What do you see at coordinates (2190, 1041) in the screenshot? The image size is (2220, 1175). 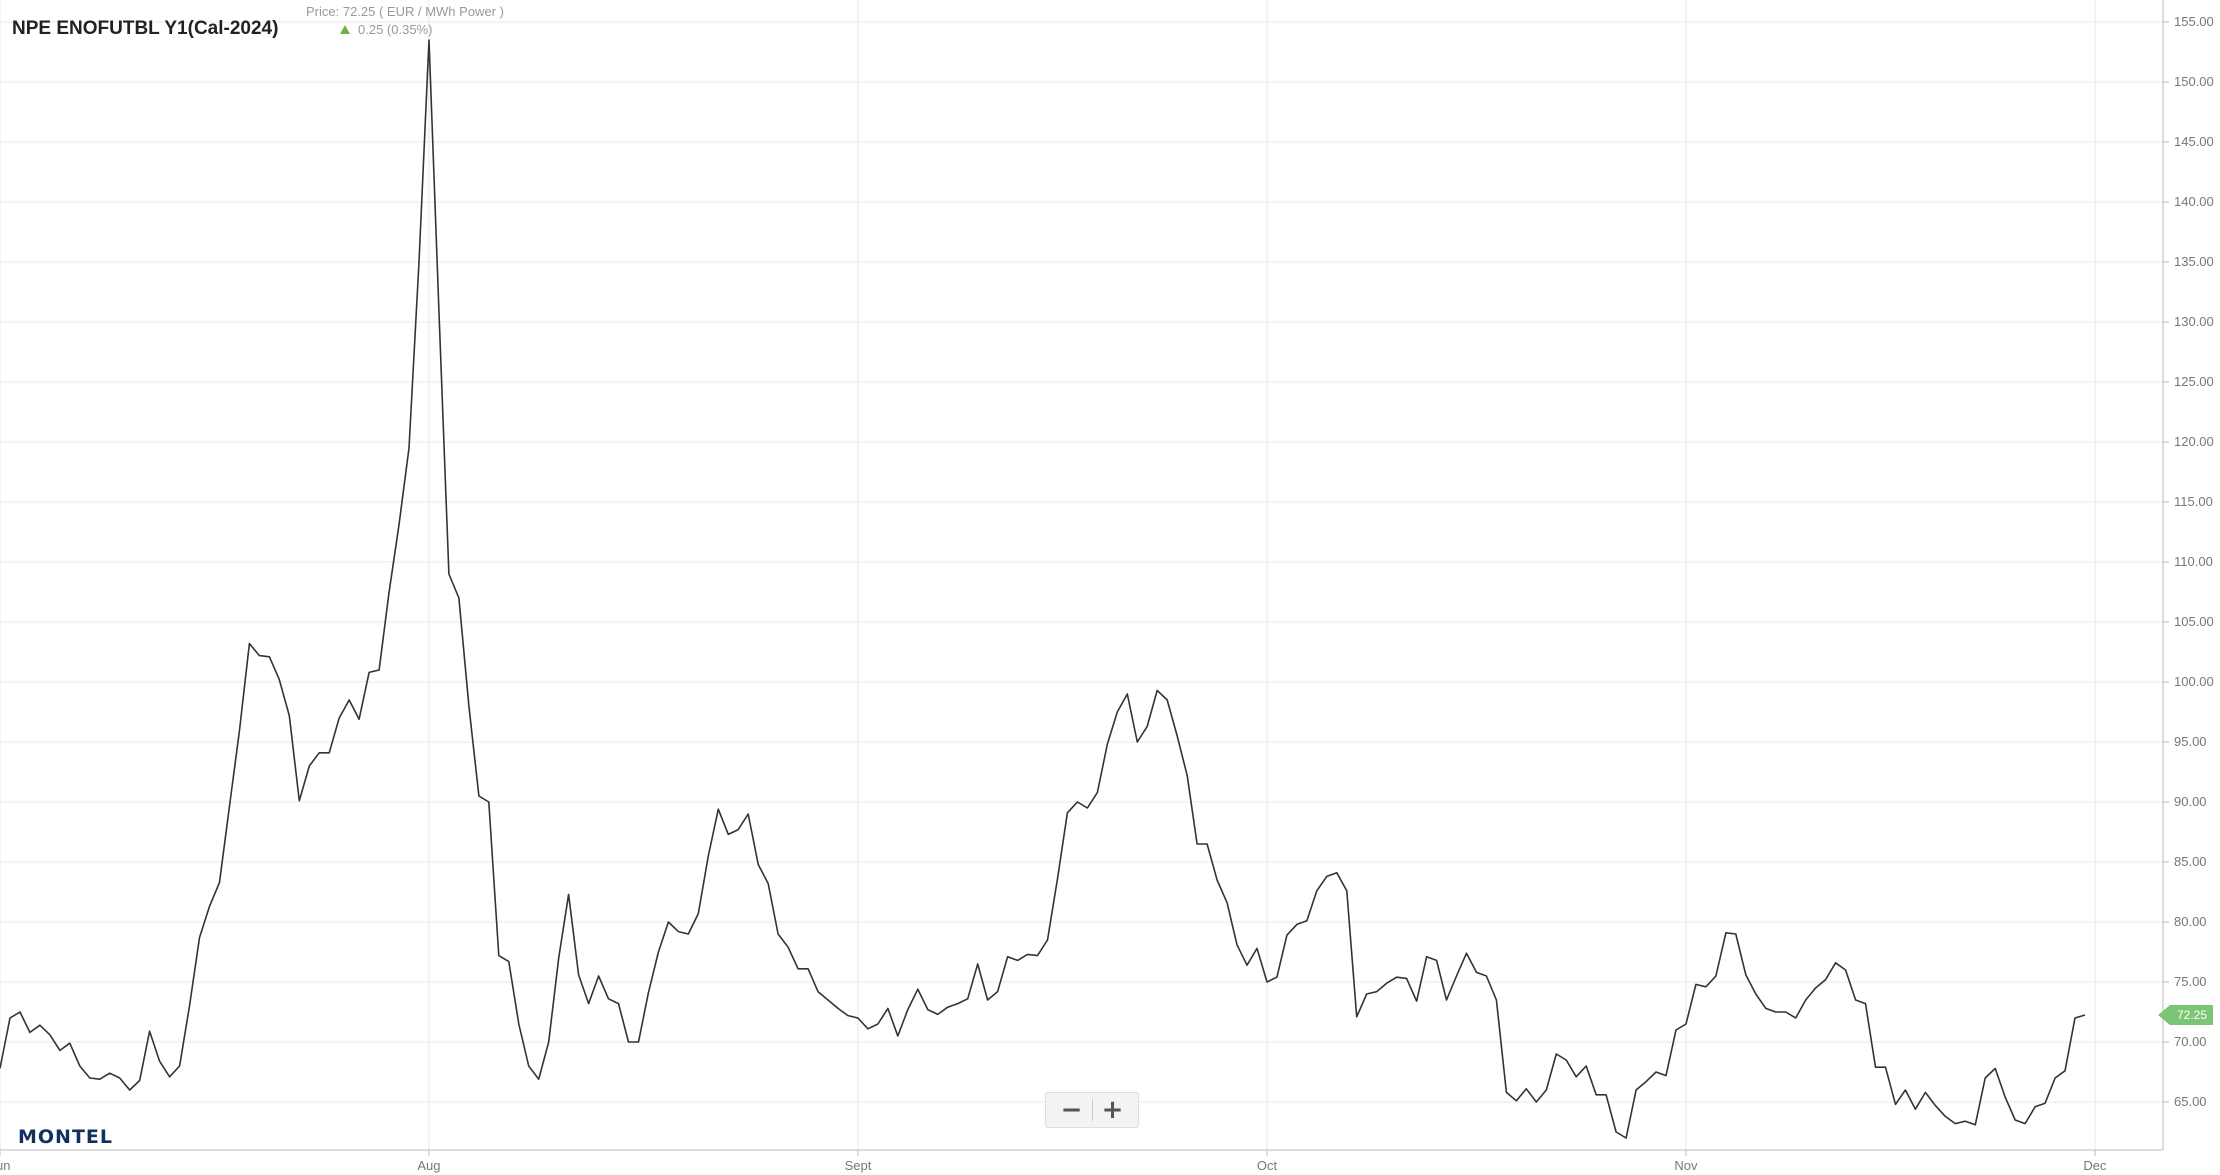 I see `y-tick-label: 70.00` at bounding box center [2190, 1041].